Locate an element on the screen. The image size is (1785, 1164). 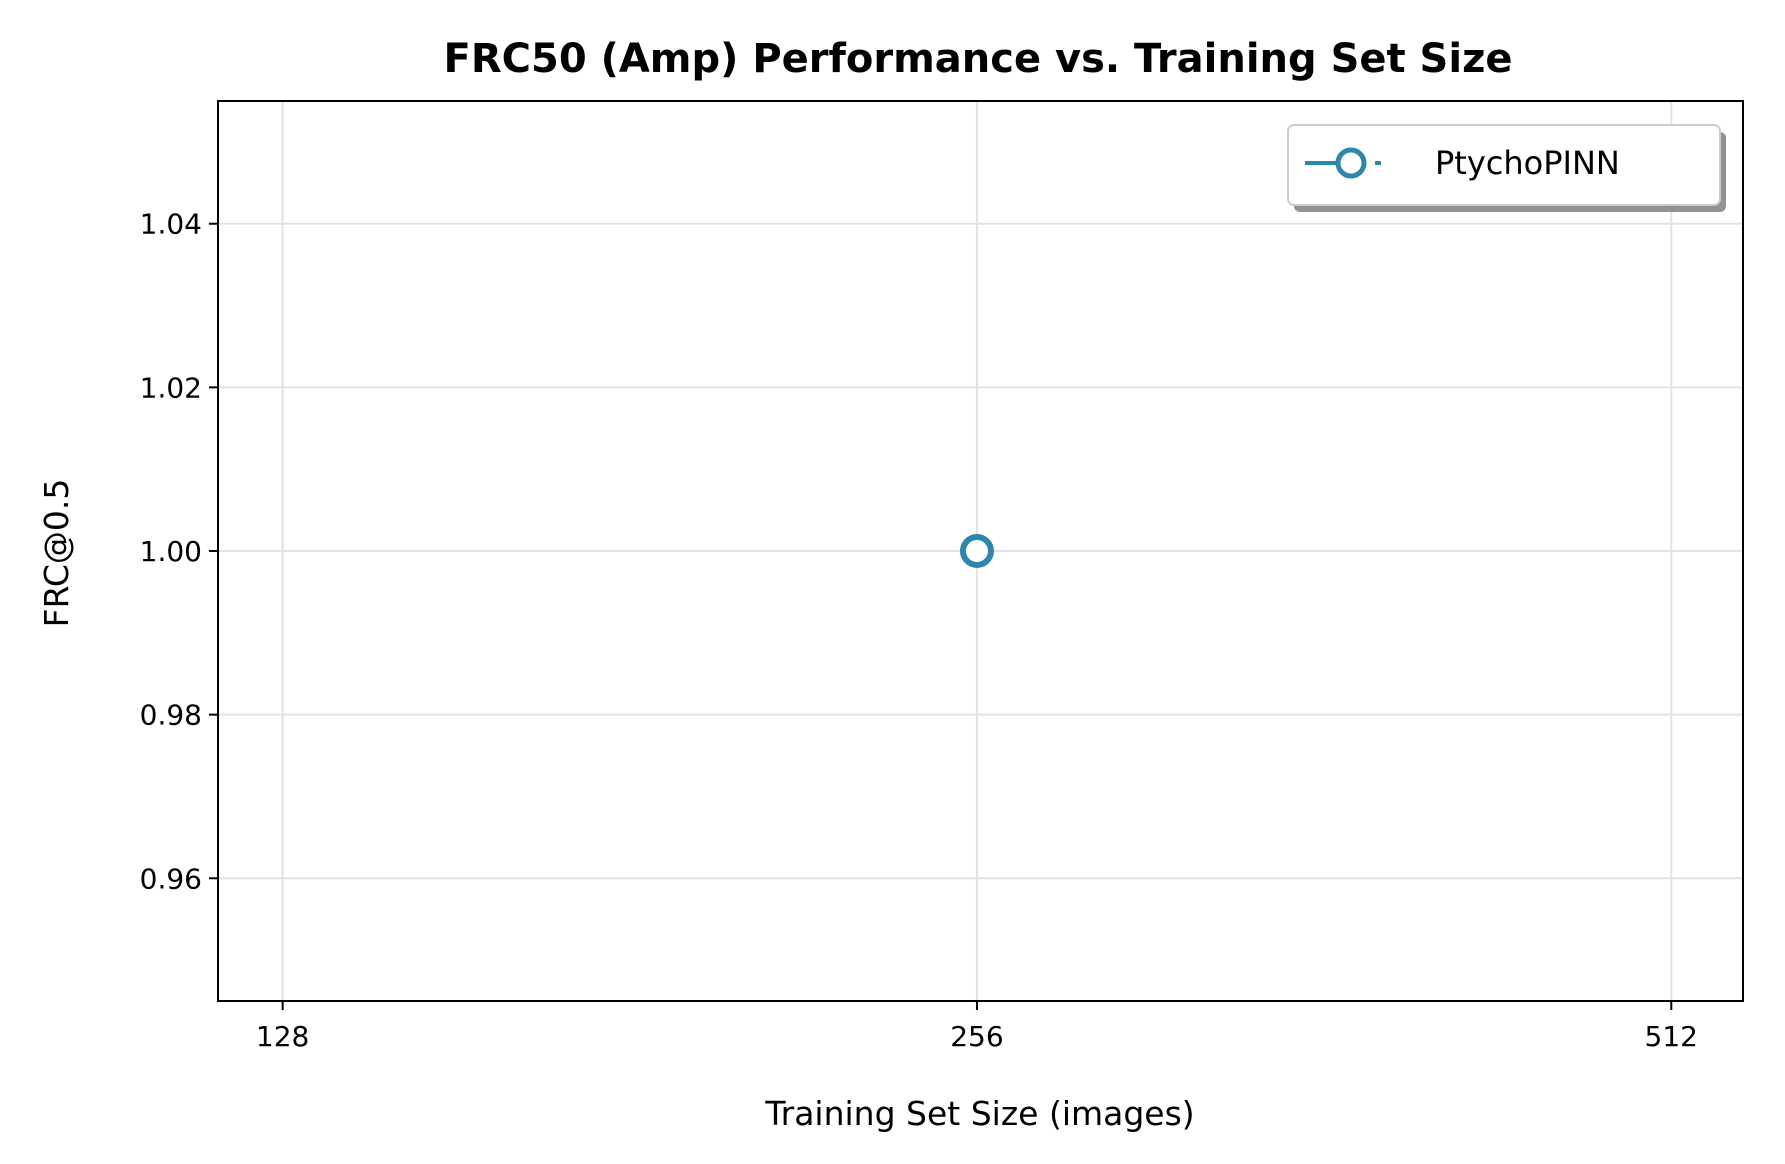
legend: PtychoPINN is located at coordinates (1506, 168).